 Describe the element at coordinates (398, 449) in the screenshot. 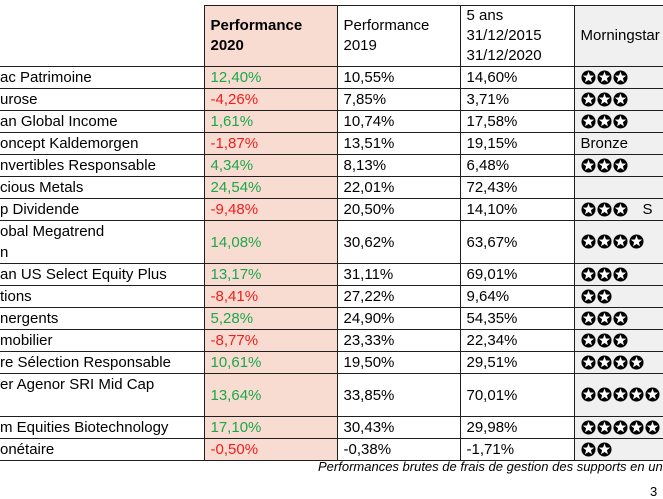

I see `performance-2019-cell: -0,38%` at that location.